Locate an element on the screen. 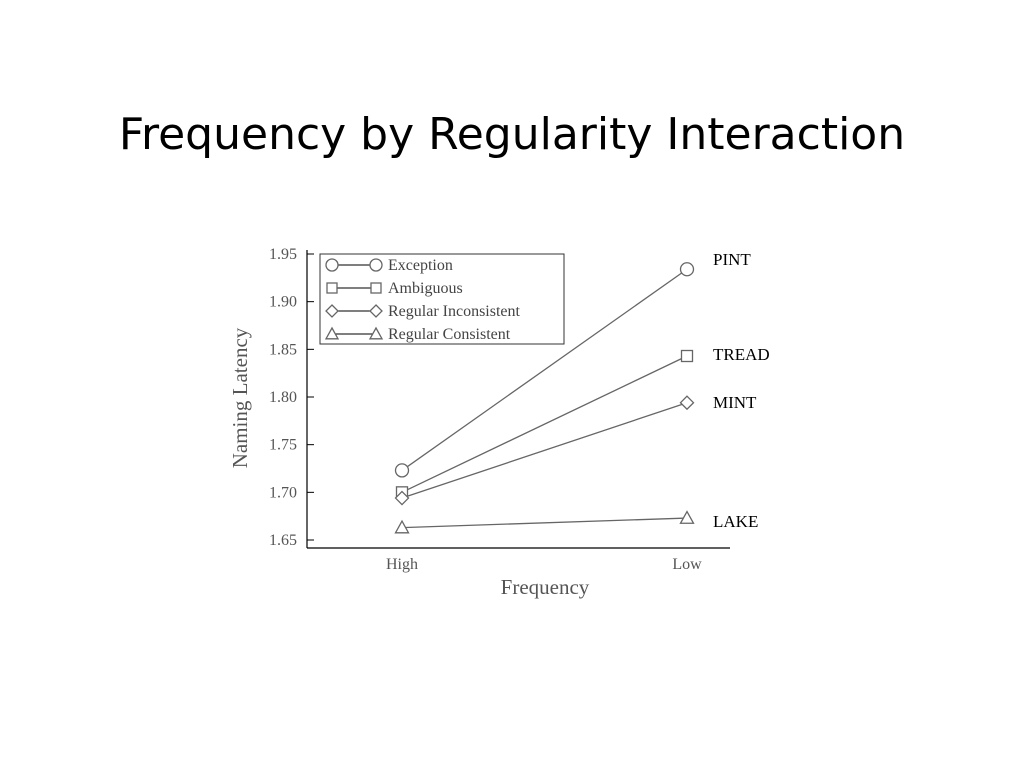  series-regular-consistent: LAKE is located at coordinates (576, 522).